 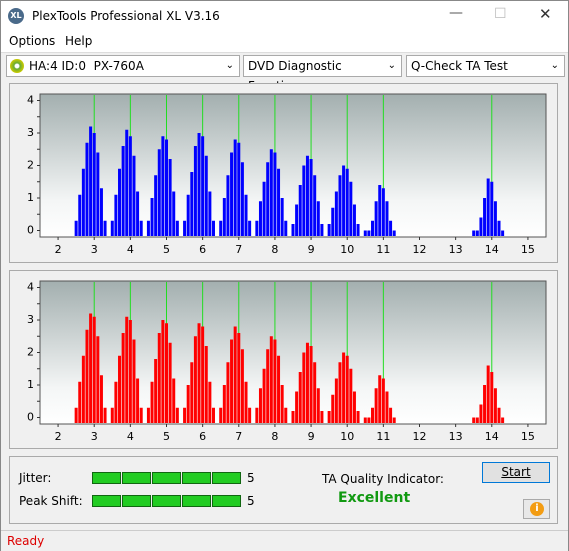 I want to click on info-button: i, so click(x=536, y=509).